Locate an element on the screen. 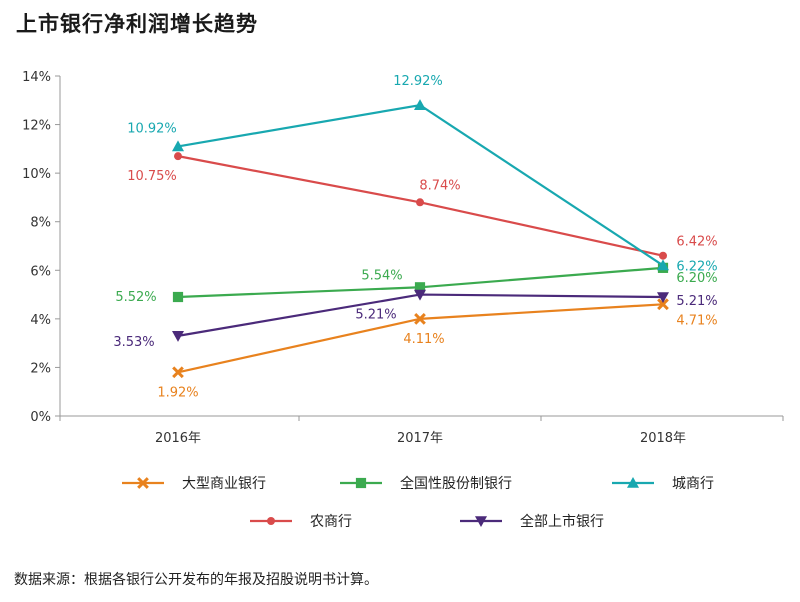 This screenshot has width=800, height=602. legend-label: 农商行 is located at coordinates (331, 522).